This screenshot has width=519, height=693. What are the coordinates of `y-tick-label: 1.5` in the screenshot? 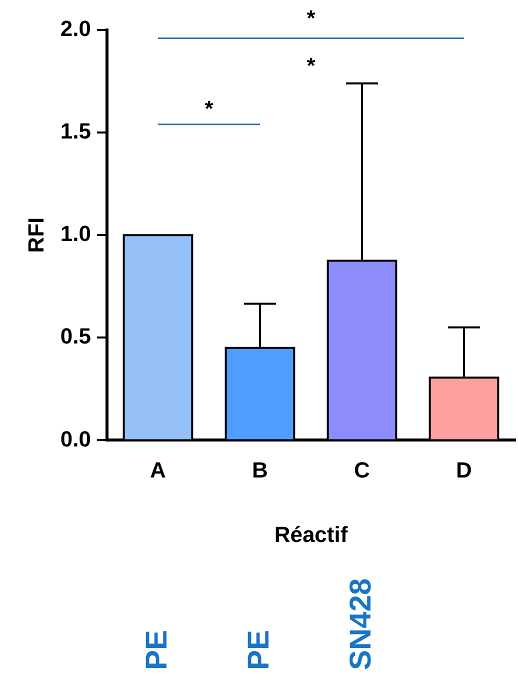 It's located at (75, 131).